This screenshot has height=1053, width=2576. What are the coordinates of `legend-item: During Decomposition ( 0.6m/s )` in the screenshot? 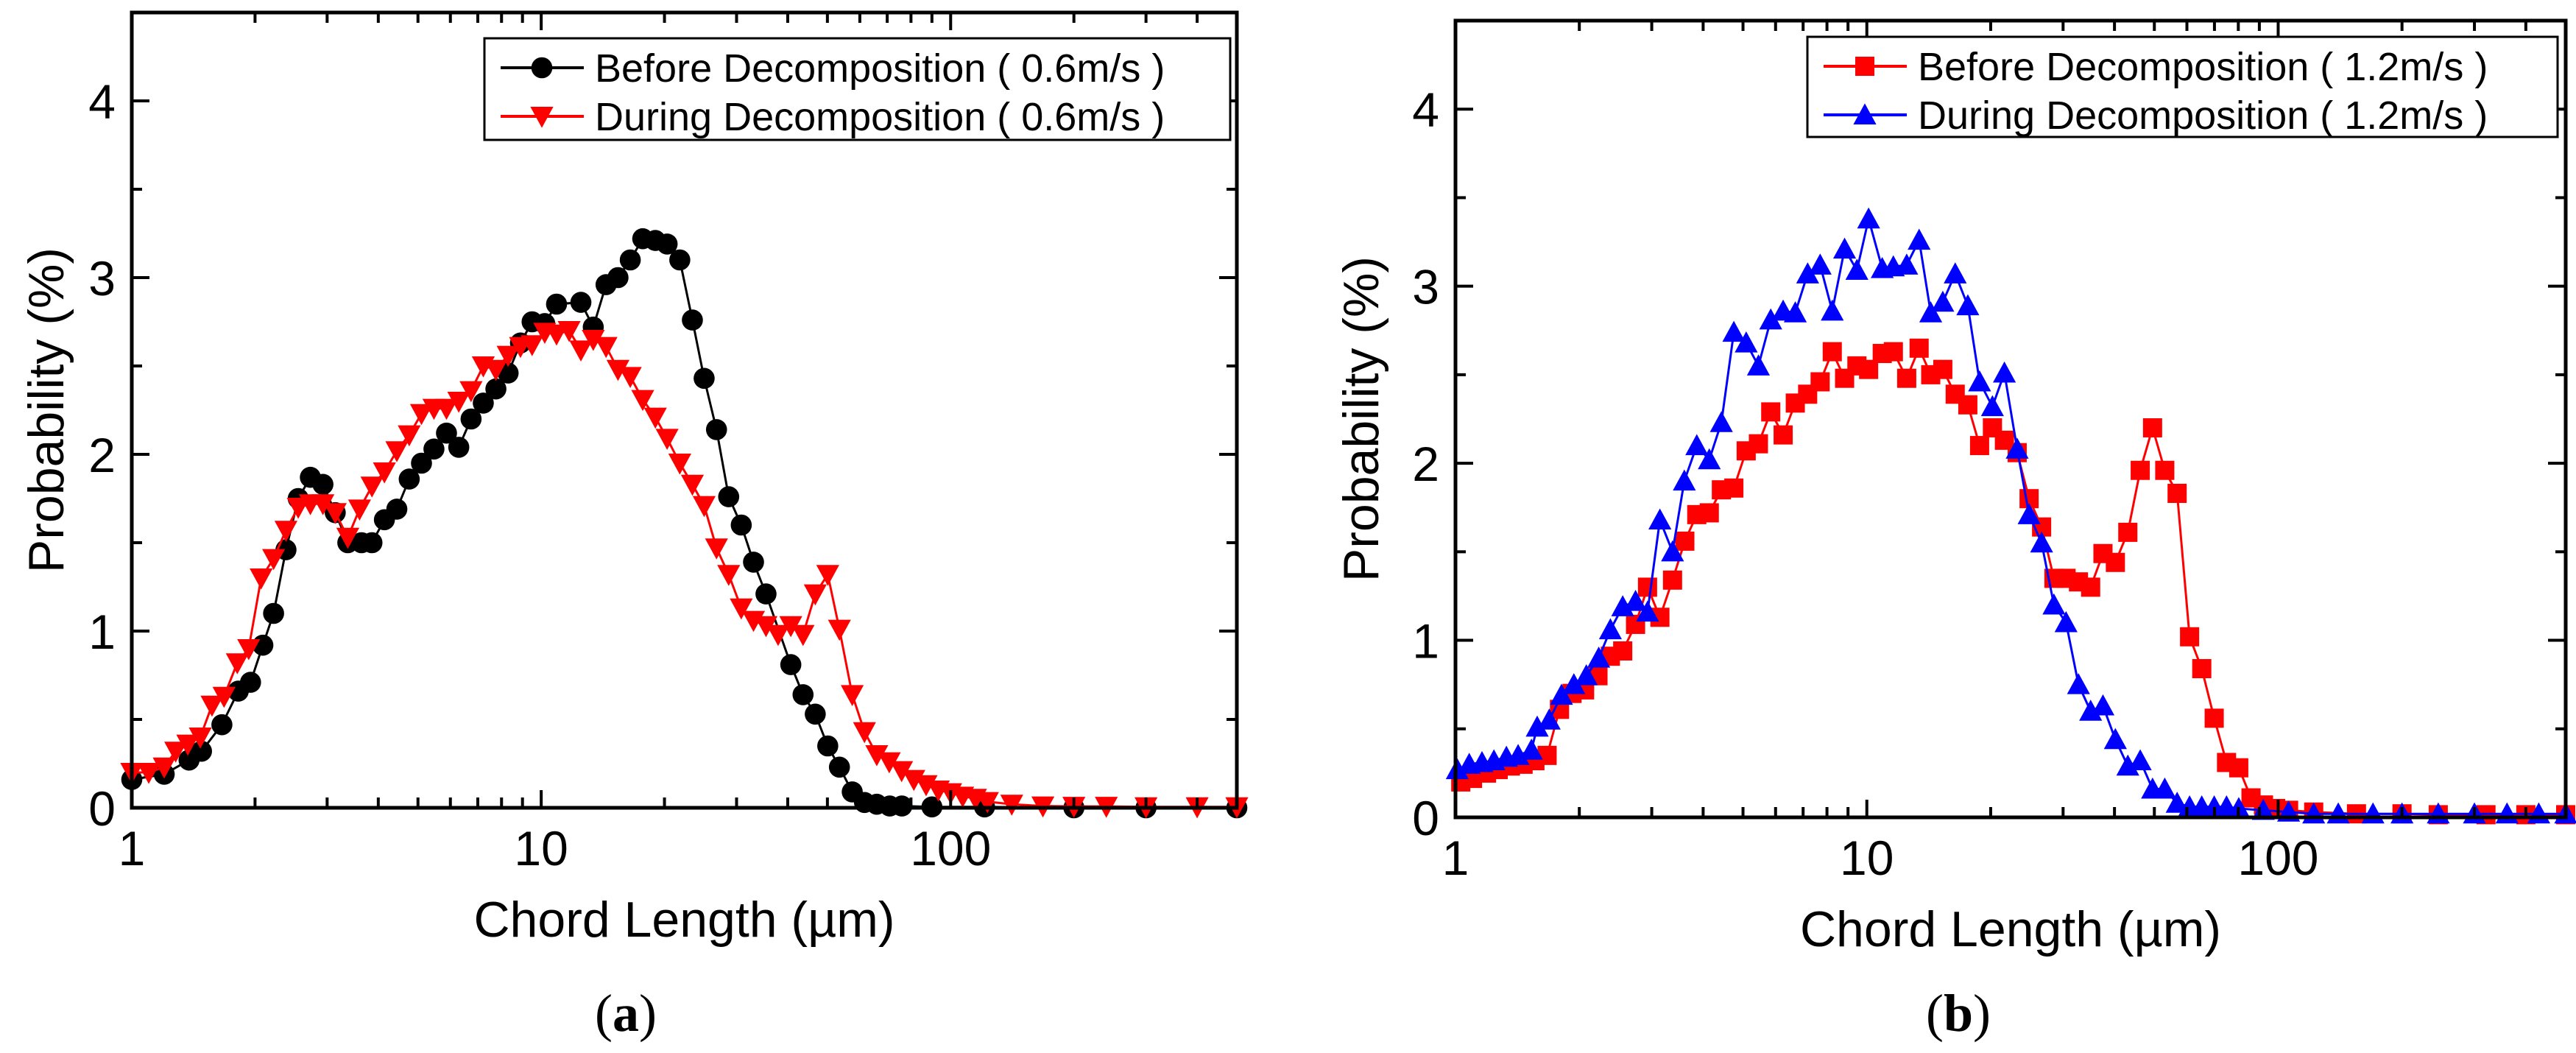 It's located at (833, 117).